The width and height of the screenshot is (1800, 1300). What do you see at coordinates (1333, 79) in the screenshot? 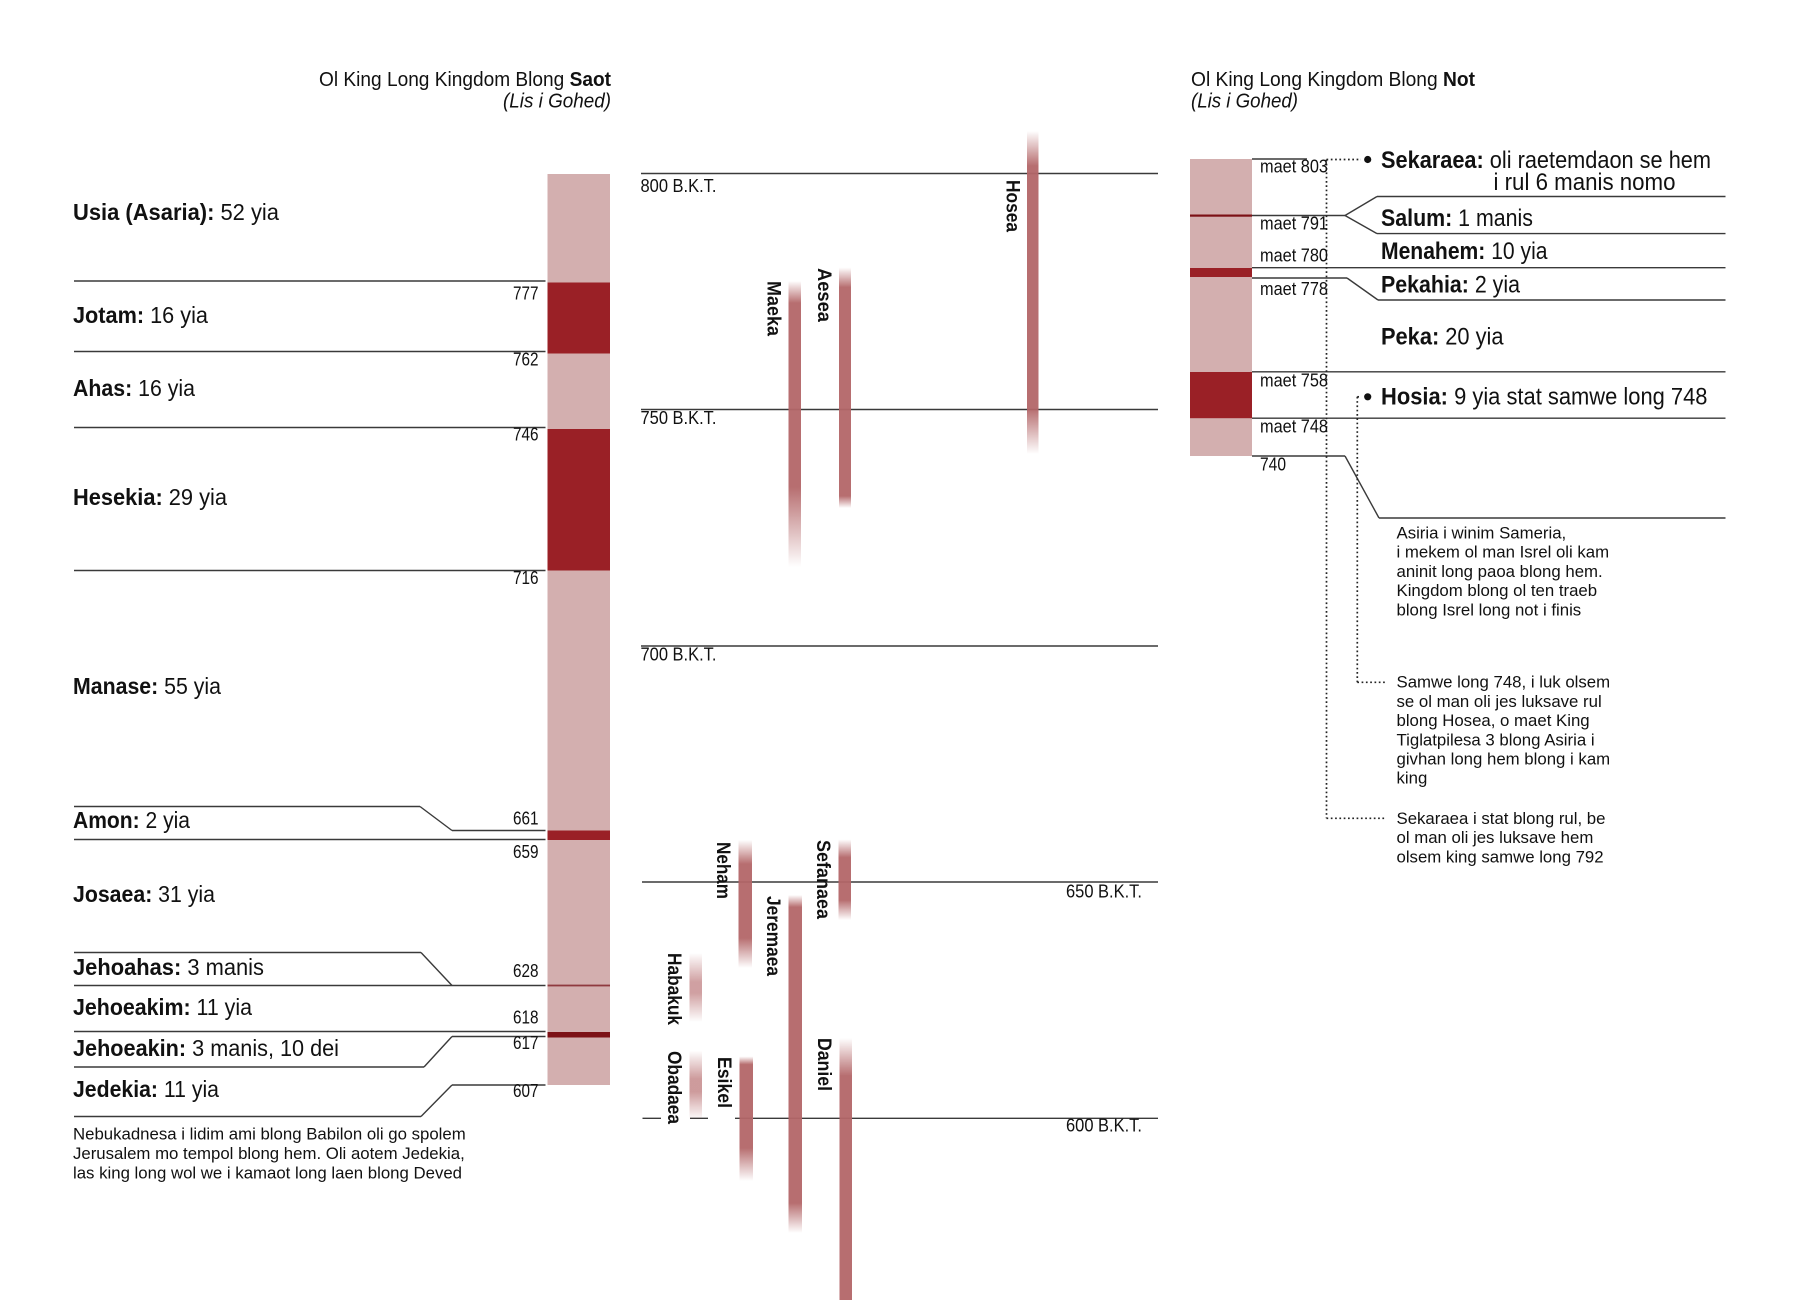
I see `svg-text: Ol King Long Kingdom Blong Not` at bounding box center [1333, 79].